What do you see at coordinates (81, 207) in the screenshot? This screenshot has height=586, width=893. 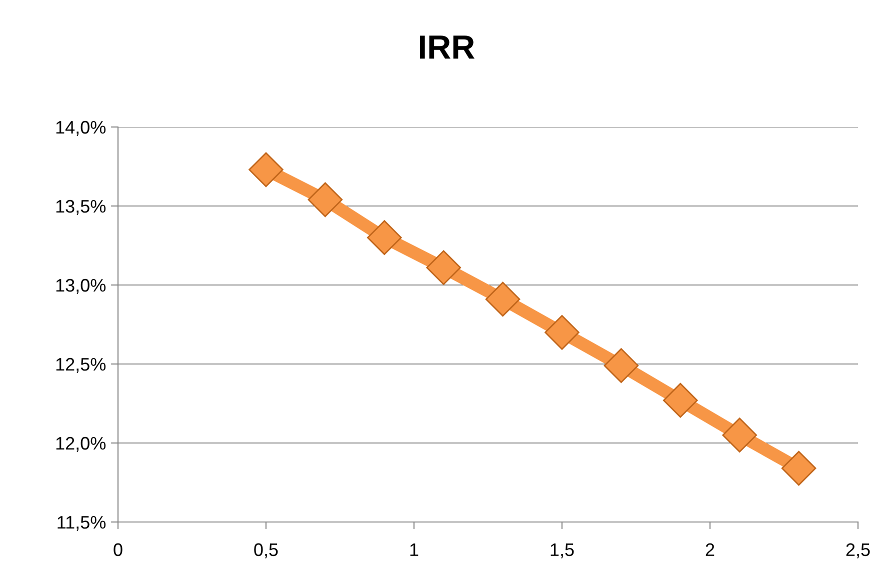 I see `y-tick-label: 13,5%` at bounding box center [81, 207].